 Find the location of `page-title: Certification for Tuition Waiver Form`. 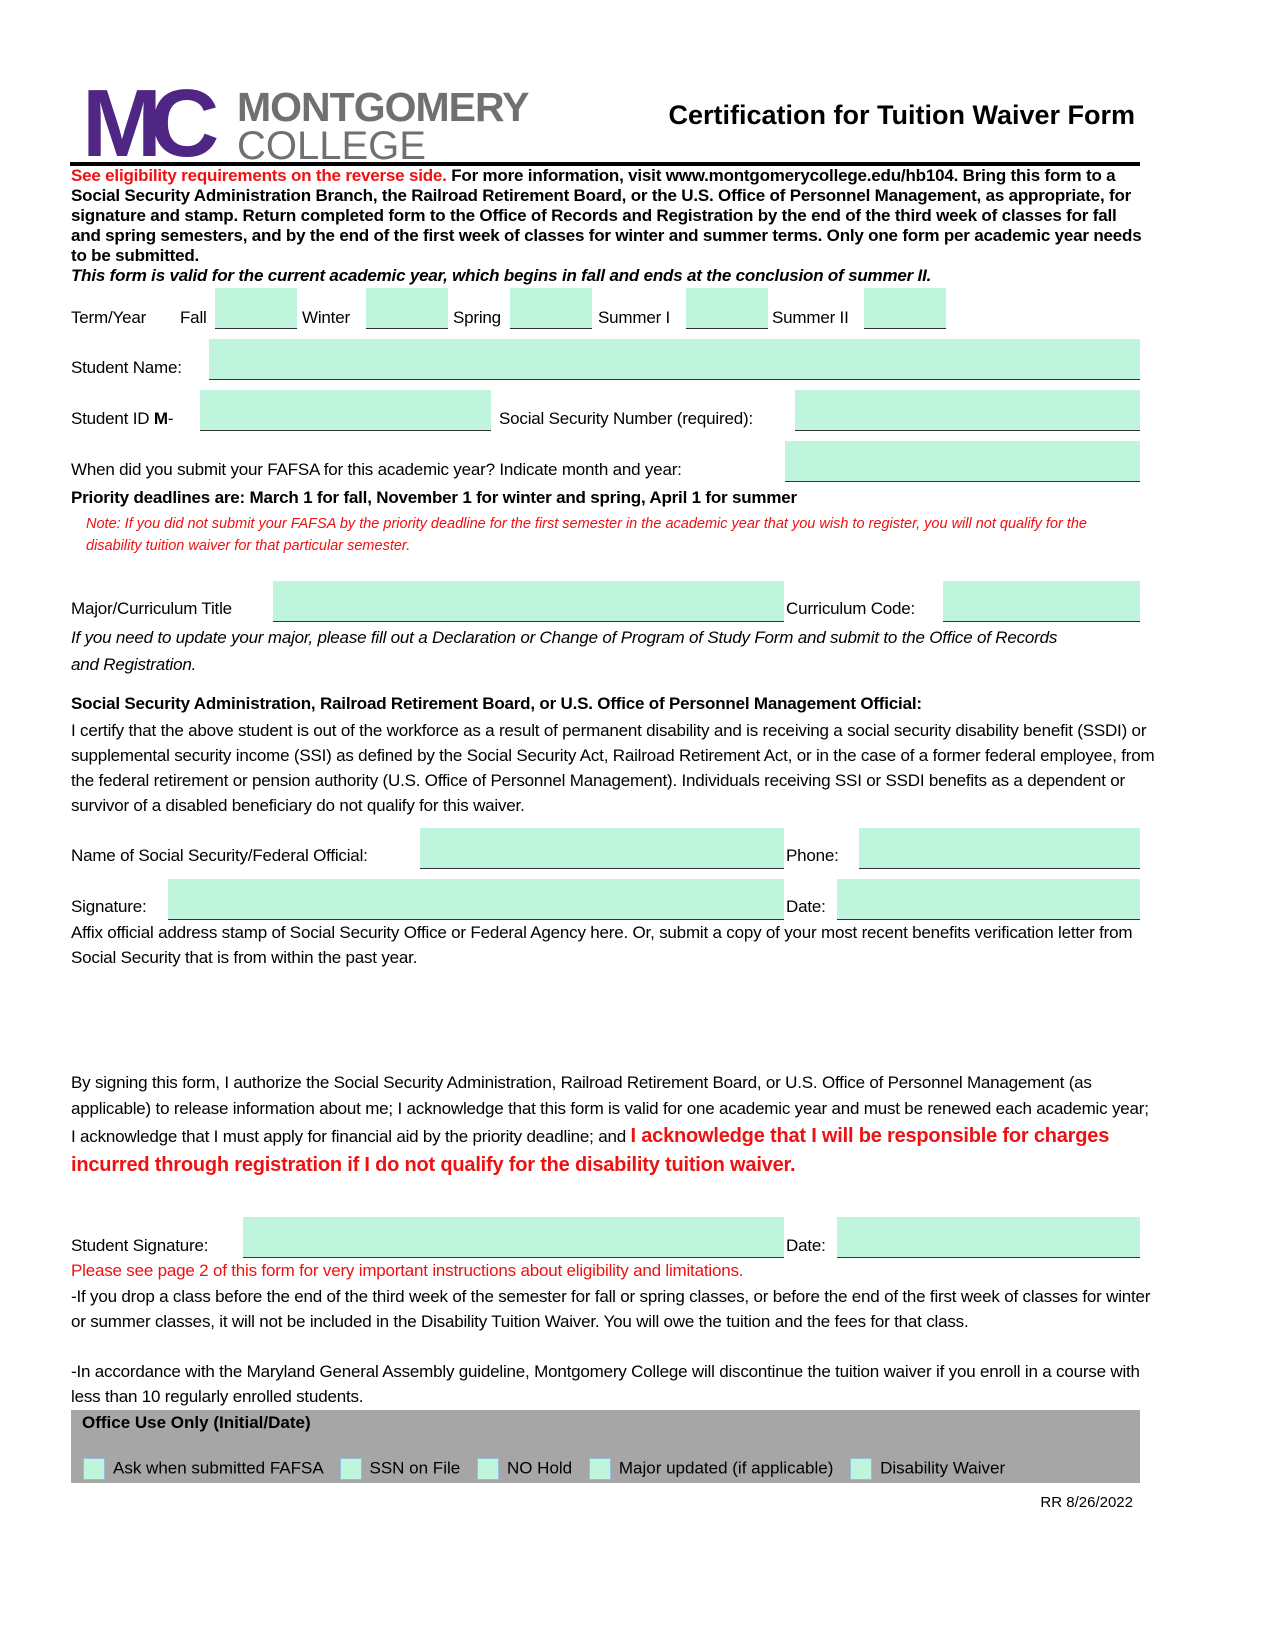

page-title: Certification for Tuition Waiver Form is located at coordinates (901, 115).